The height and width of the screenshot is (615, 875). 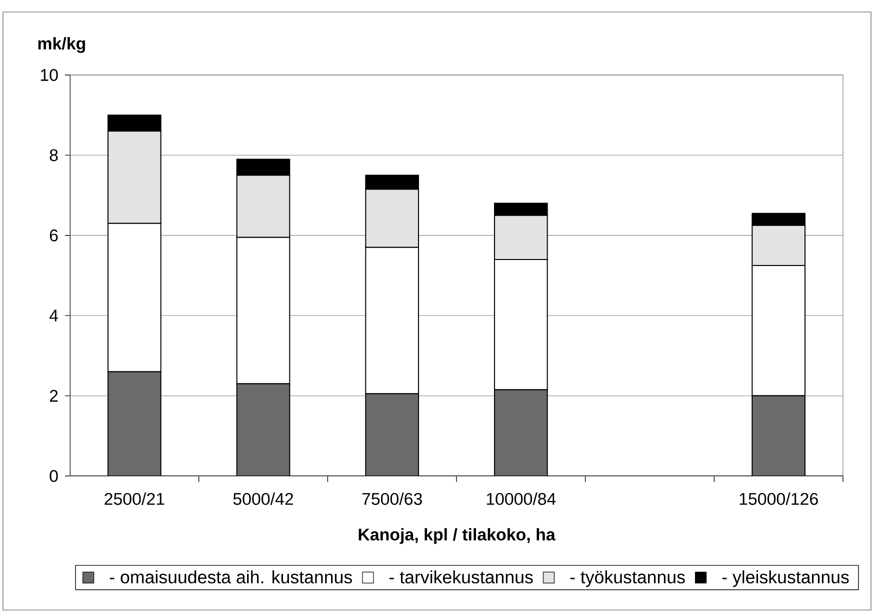 What do you see at coordinates (62, 45) in the screenshot?
I see `y-axis-title: mk/kg` at bounding box center [62, 45].